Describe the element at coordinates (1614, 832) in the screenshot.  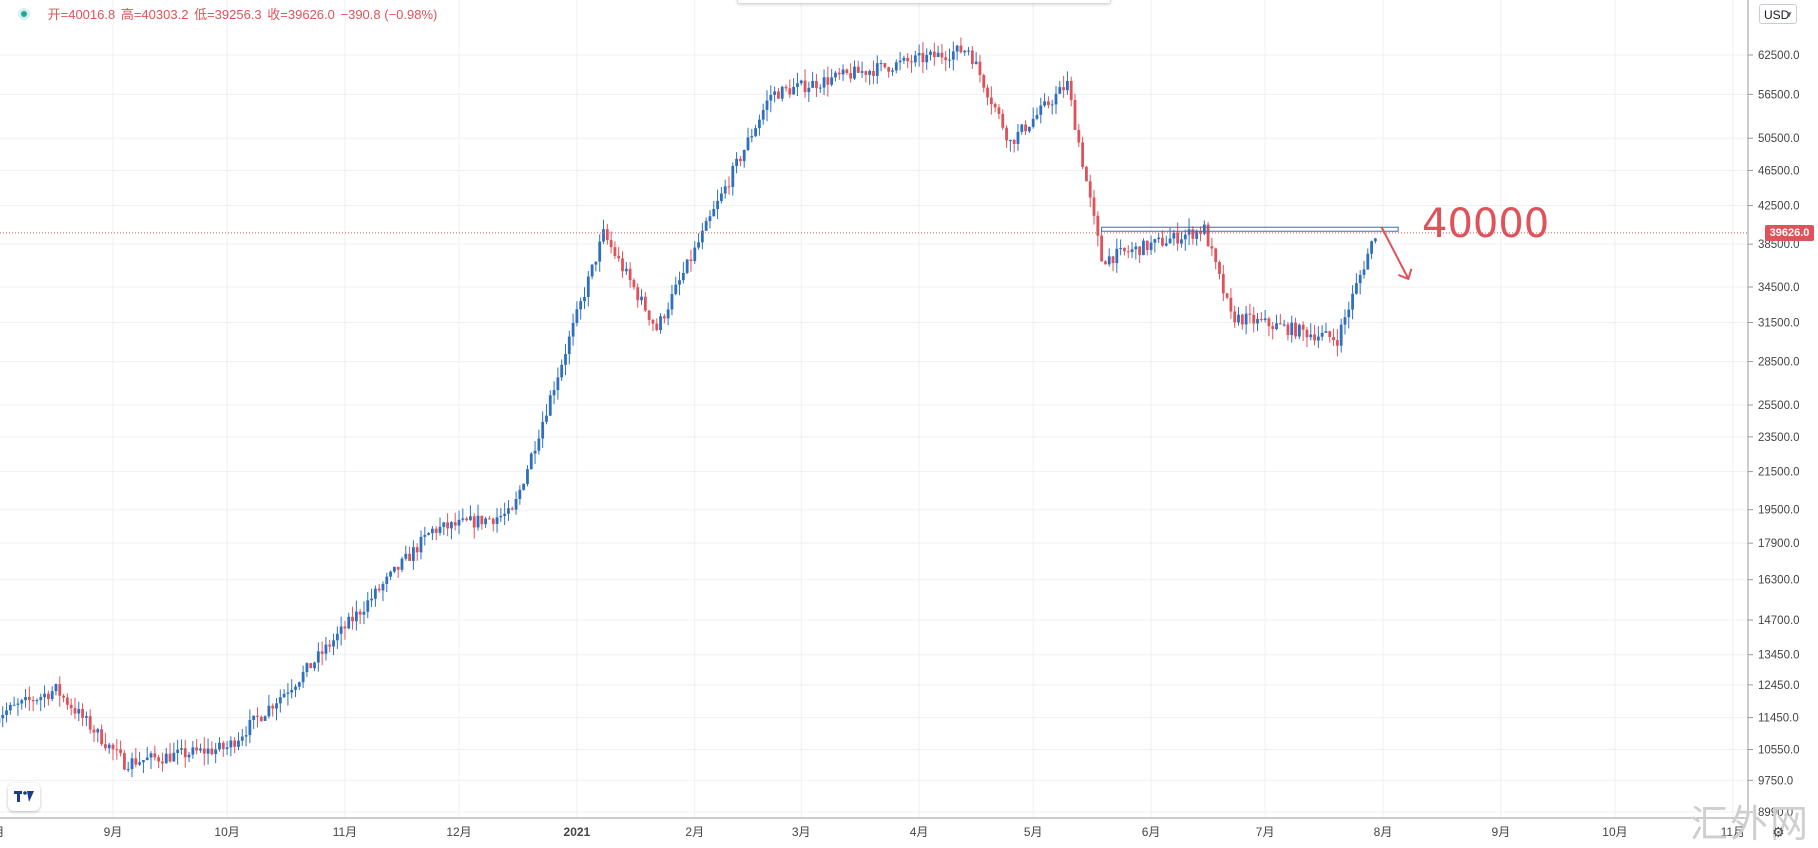
I see `time-tick-label: 10月` at that location.